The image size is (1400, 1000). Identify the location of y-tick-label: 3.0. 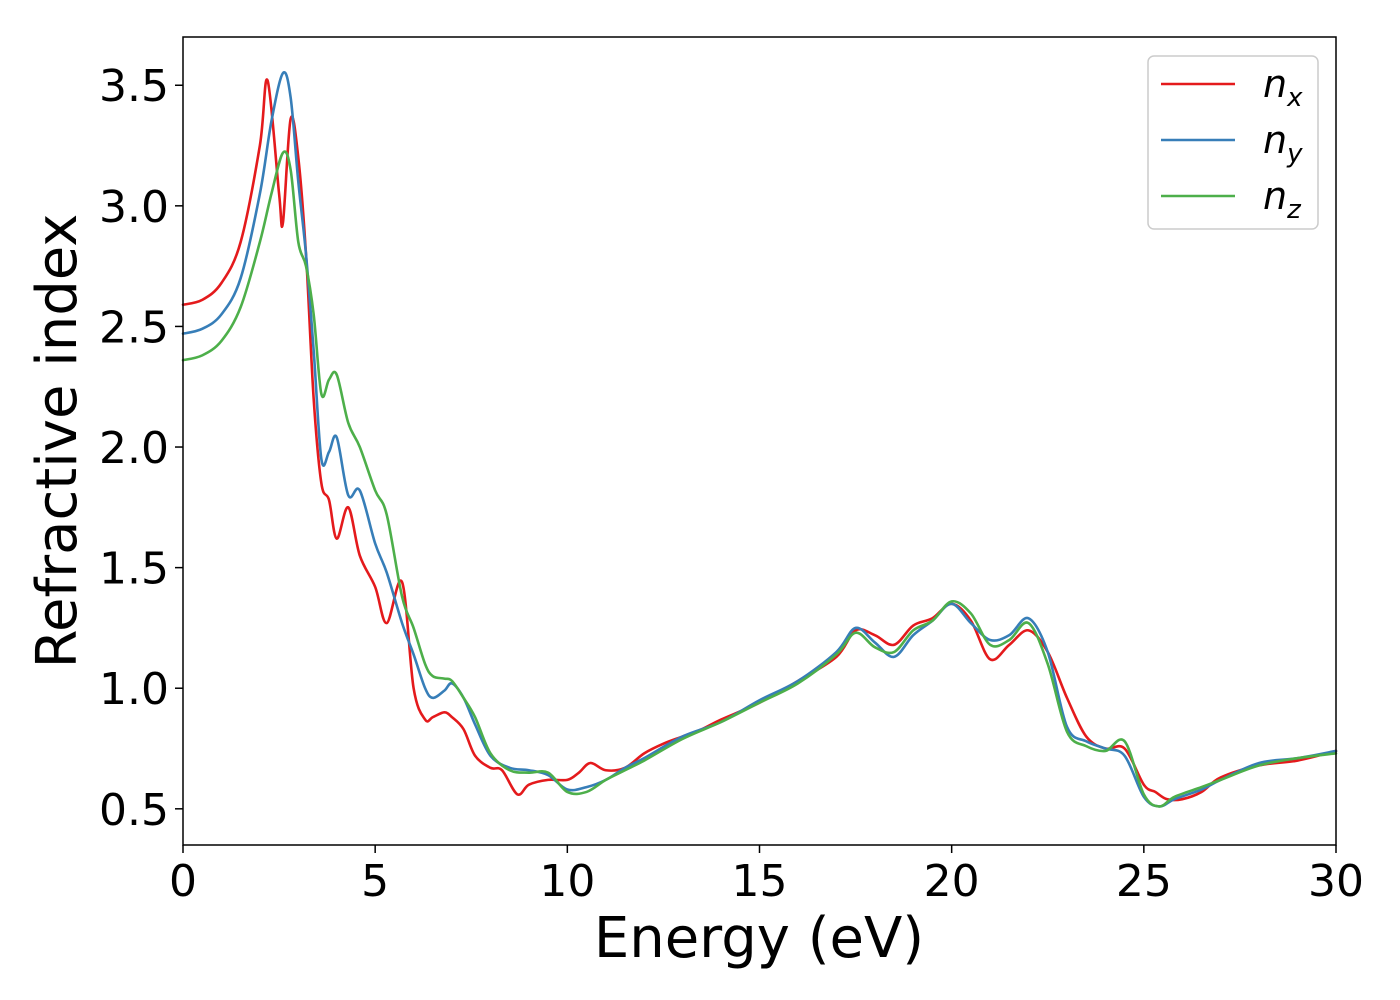
(134, 207).